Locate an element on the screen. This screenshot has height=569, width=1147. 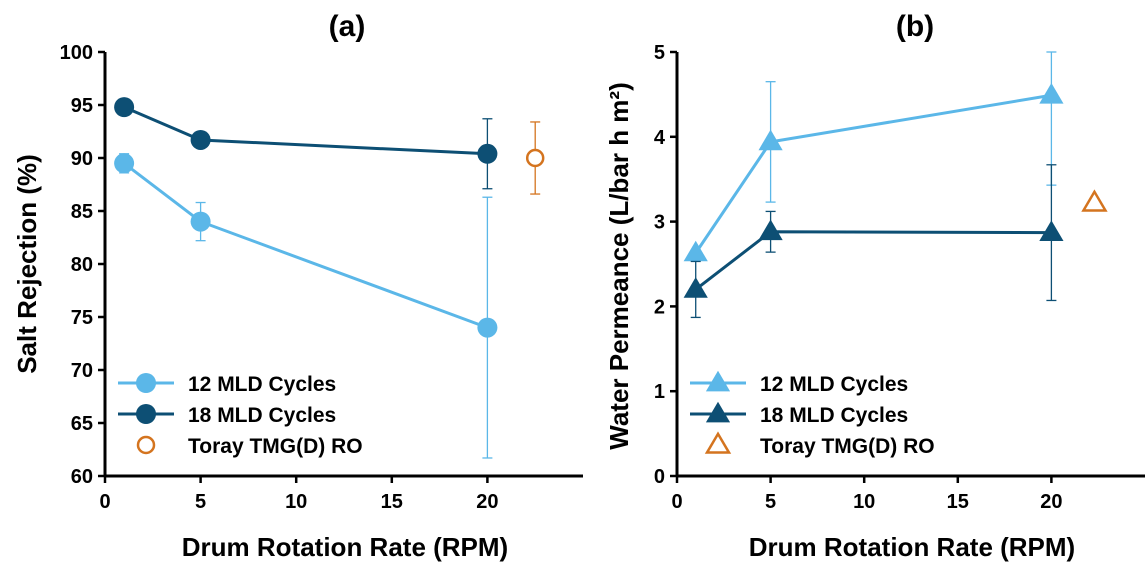
y-tick-label: 1 is located at coordinates (659, 392).